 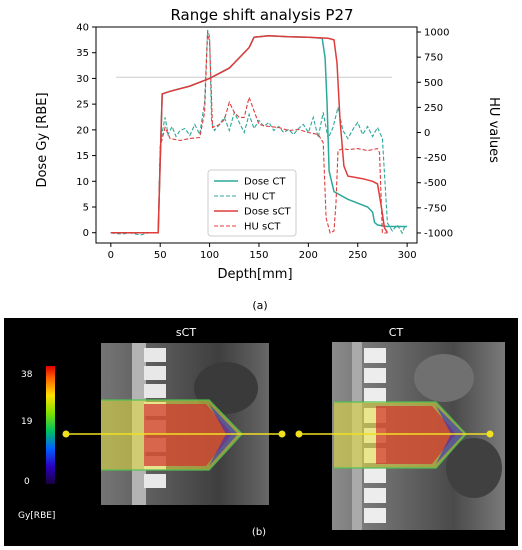 I want to click on y-tick-label: 35, so click(x=82, y=53).